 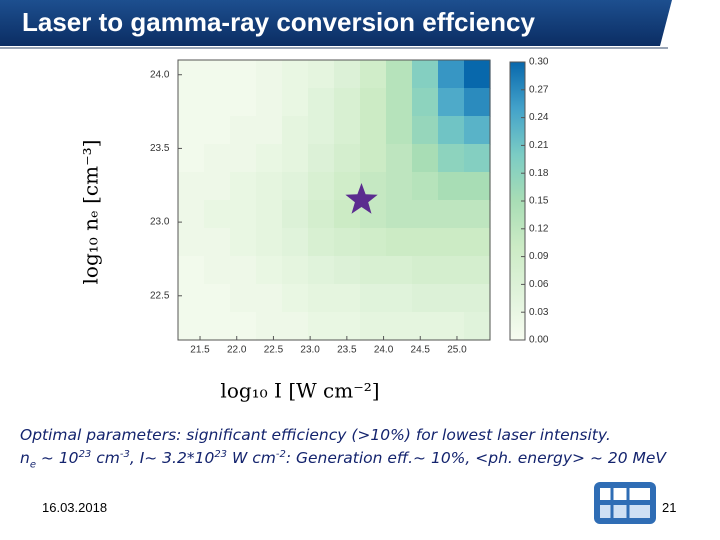 What do you see at coordinates (299, 391) in the screenshot?
I see `x-axis-label: log₁₀ I [W cm⁻²]` at bounding box center [299, 391].